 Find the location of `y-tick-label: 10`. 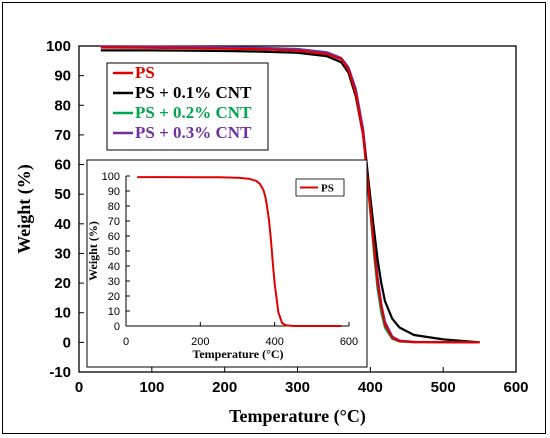

y-tick-label: 10 is located at coordinates (62, 313).